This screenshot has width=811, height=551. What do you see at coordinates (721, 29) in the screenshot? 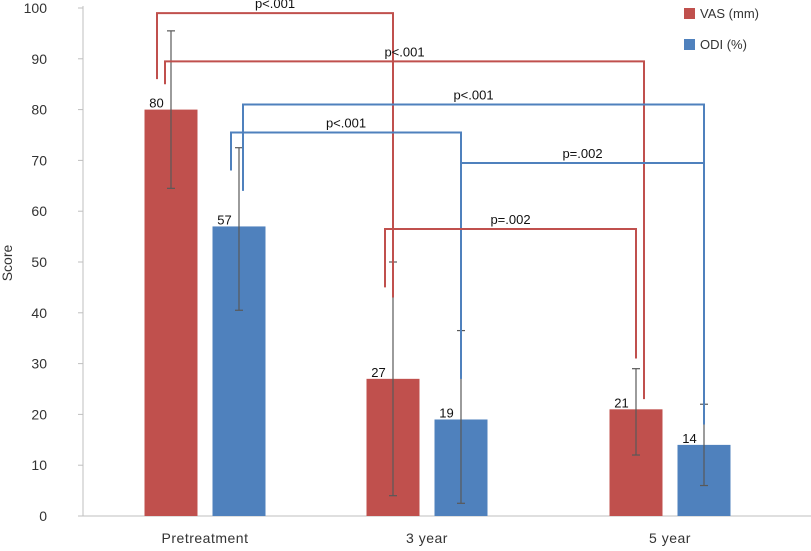
I see `legend: VAS (mm) ODI (%)` at bounding box center [721, 29].